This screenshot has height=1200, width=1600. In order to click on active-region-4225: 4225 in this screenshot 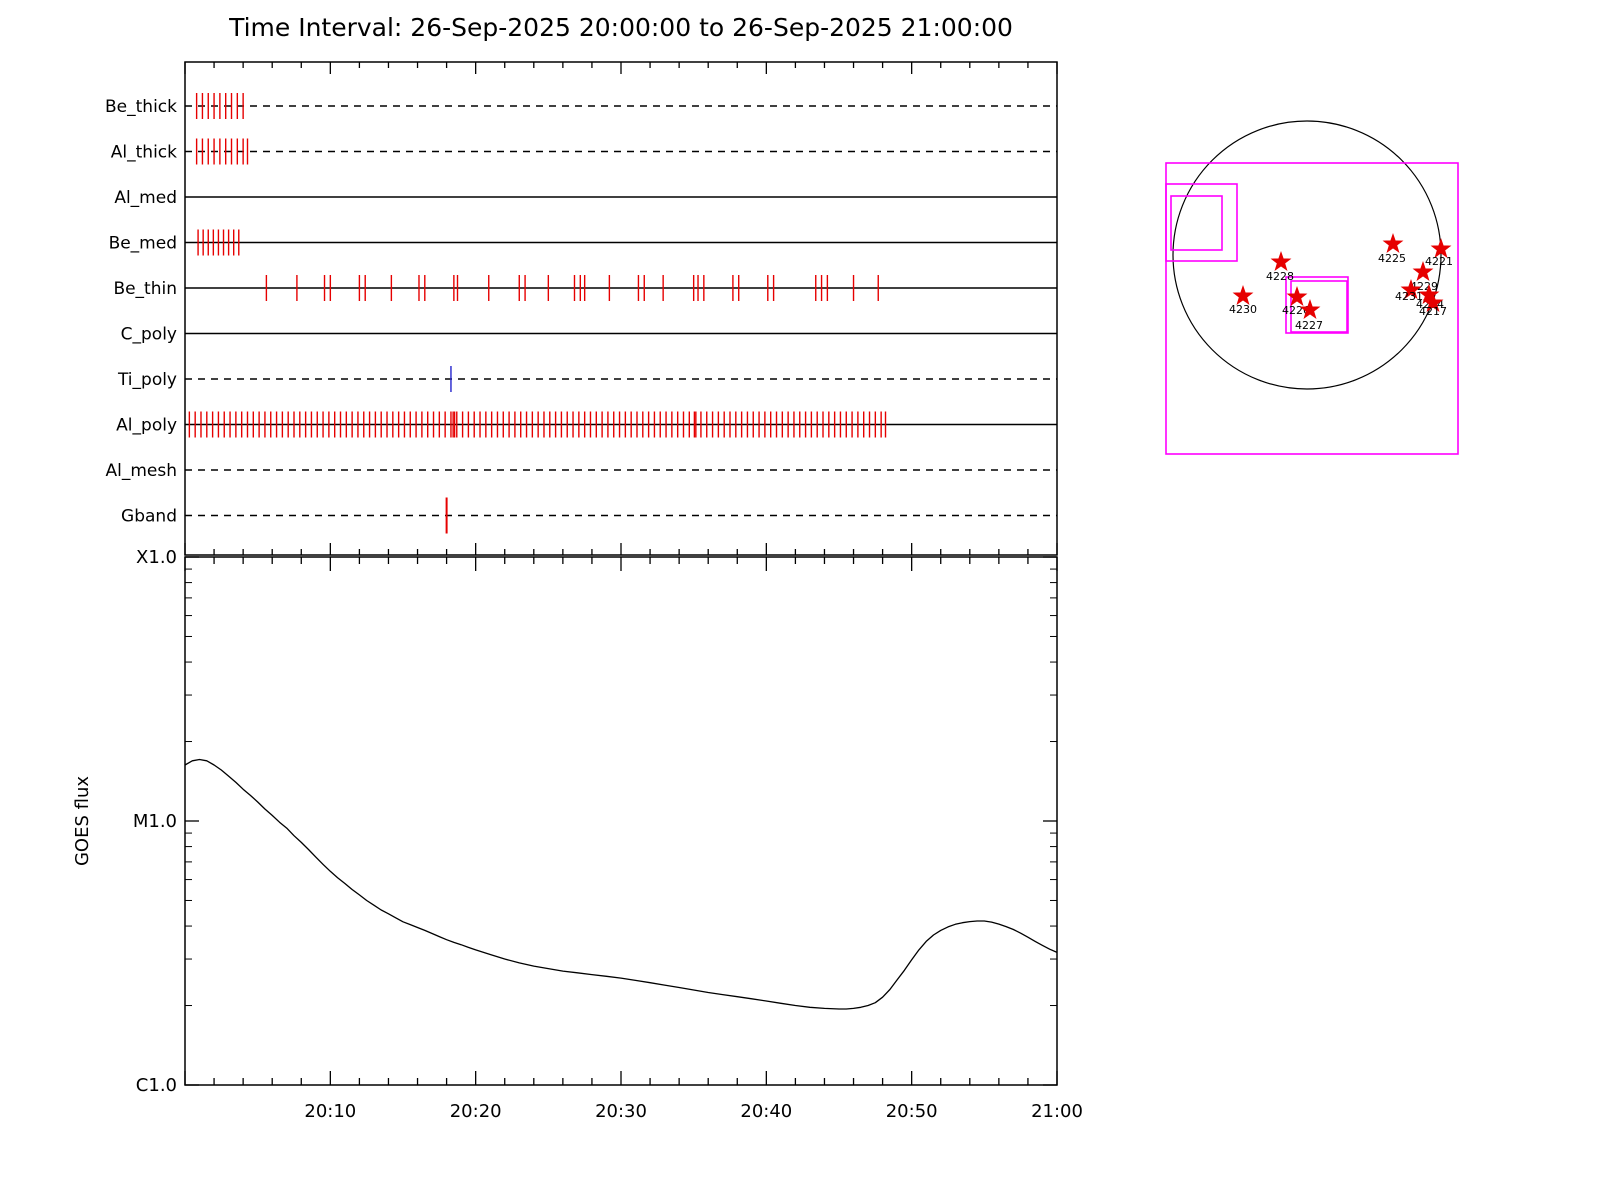, I will do `click(1392, 248)`.